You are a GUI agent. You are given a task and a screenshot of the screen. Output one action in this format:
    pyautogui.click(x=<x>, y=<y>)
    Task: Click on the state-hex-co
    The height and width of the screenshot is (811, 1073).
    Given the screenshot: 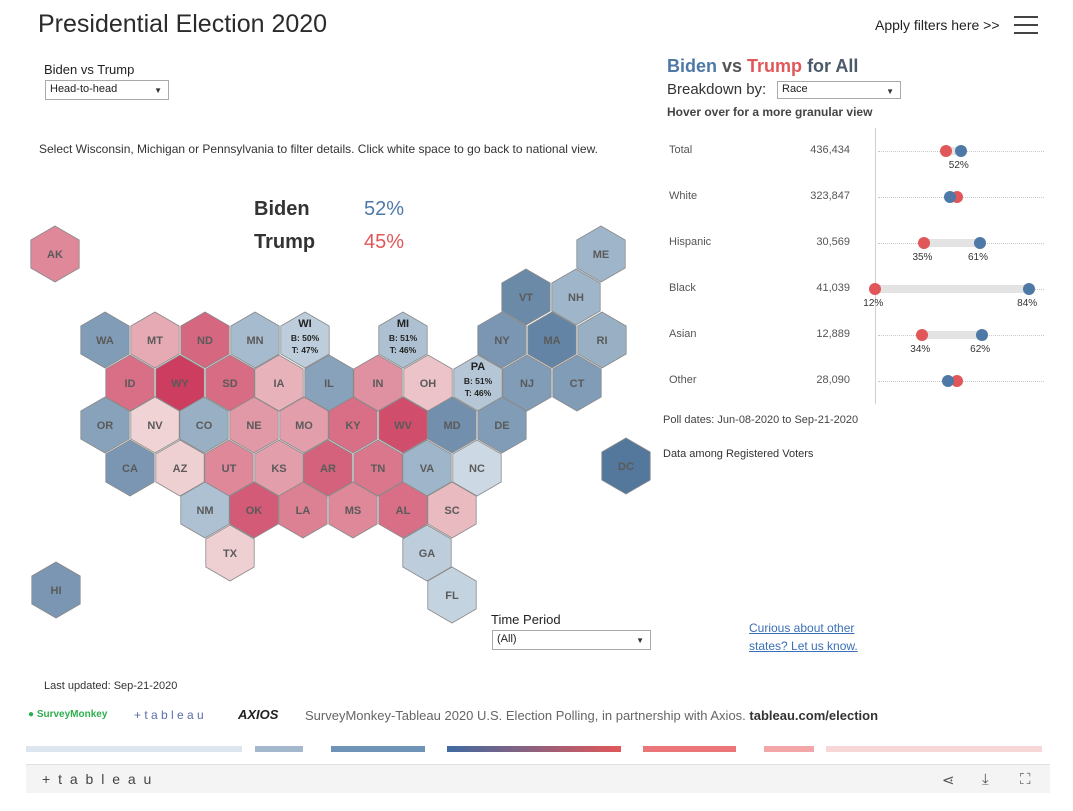 What is the action you would take?
    pyautogui.click(x=204, y=425)
    